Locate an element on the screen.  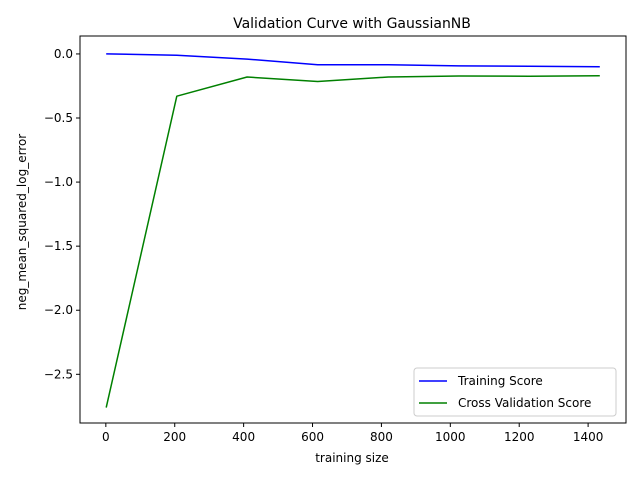
legend-label: Cross Validation Score is located at coordinates (524, 403).